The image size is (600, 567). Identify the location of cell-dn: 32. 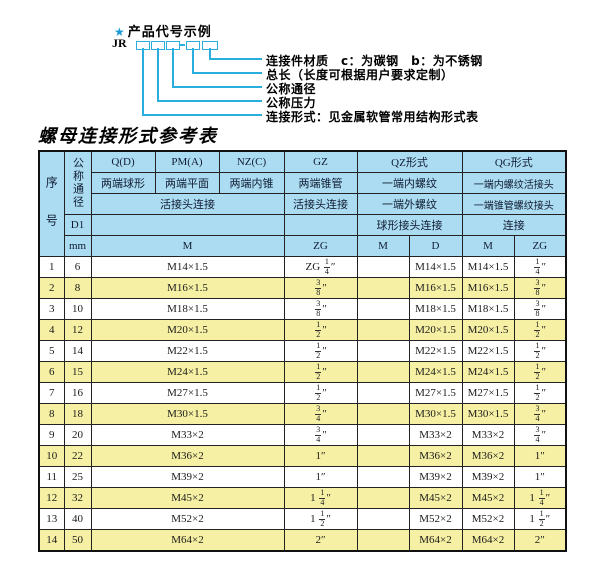
(77, 498).